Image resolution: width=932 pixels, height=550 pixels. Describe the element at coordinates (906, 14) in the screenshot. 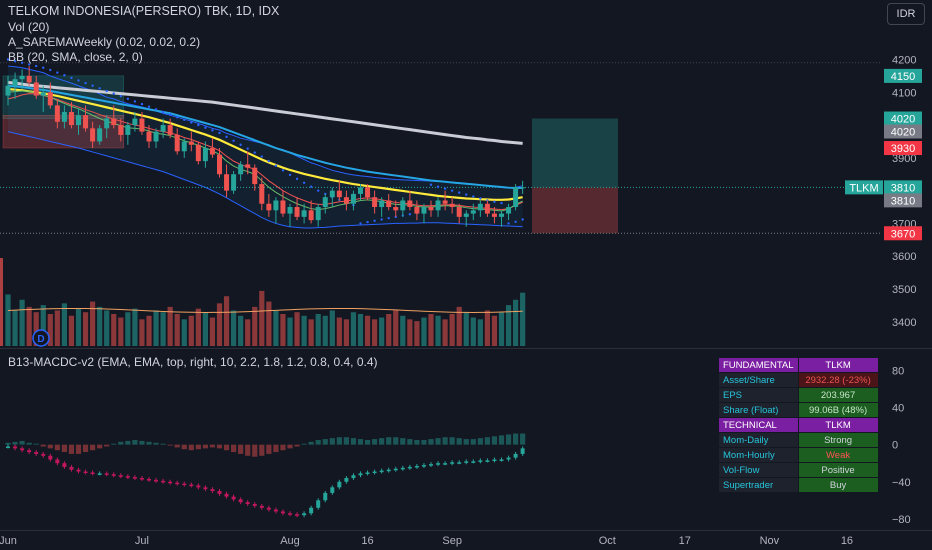

I see `currency-button: IDR` at that location.